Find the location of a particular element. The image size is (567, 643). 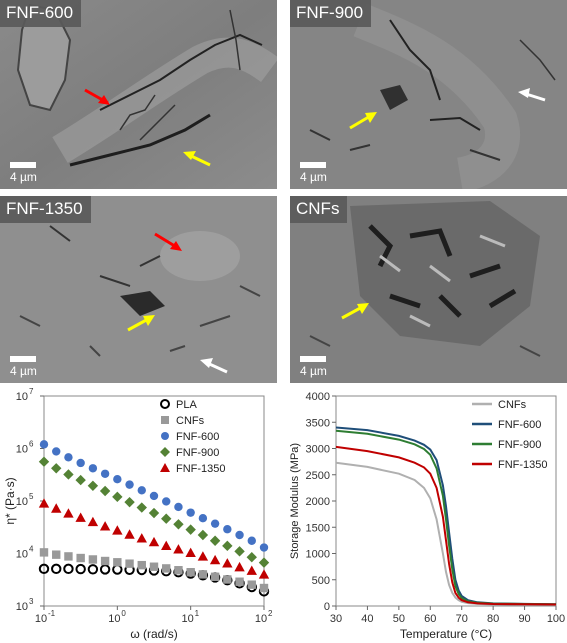

y-tick-exponent: 7 is located at coordinates (31, 391).